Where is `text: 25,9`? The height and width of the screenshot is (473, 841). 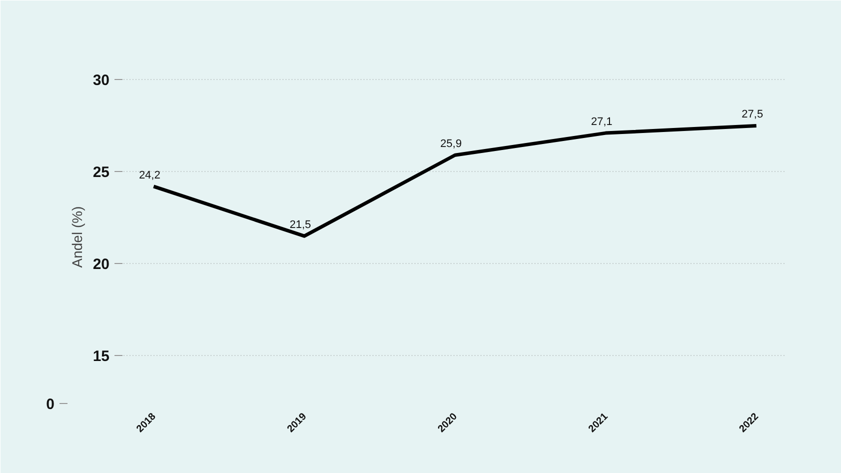
text: 25,9 is located at coordinates (451, 144).